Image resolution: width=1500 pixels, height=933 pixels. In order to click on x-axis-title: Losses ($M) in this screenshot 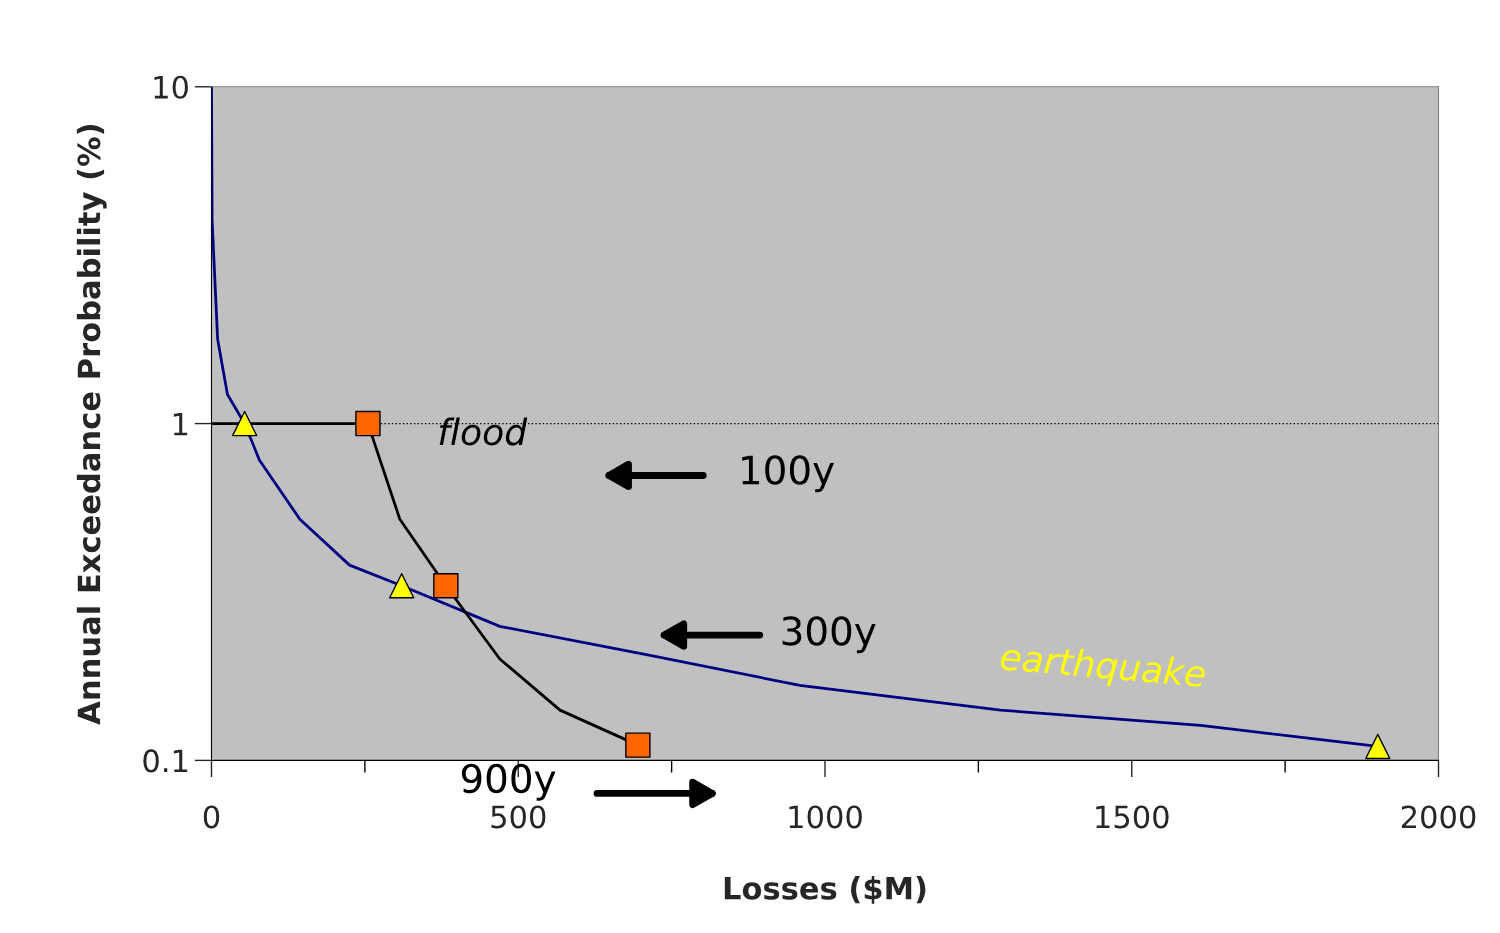, I will do `click(825, 890)`.